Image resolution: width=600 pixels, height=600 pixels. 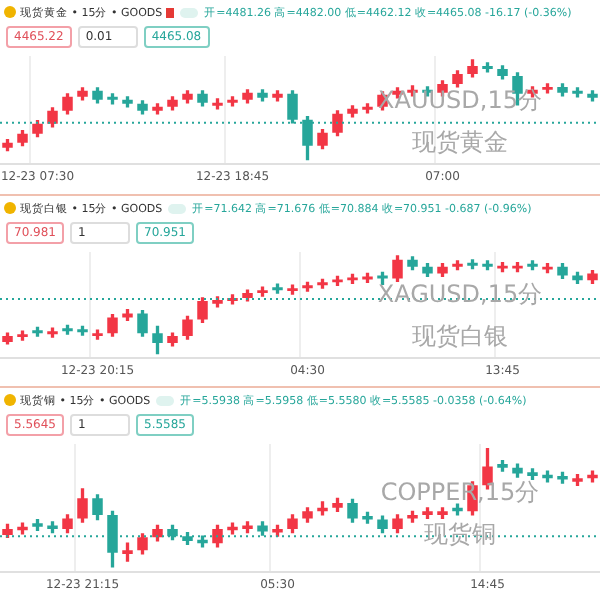 What do you see at coordinates (460, 295) in the screenshot?
I see `annotation: XAGUSD,15分` at bounding box center [460, 295].